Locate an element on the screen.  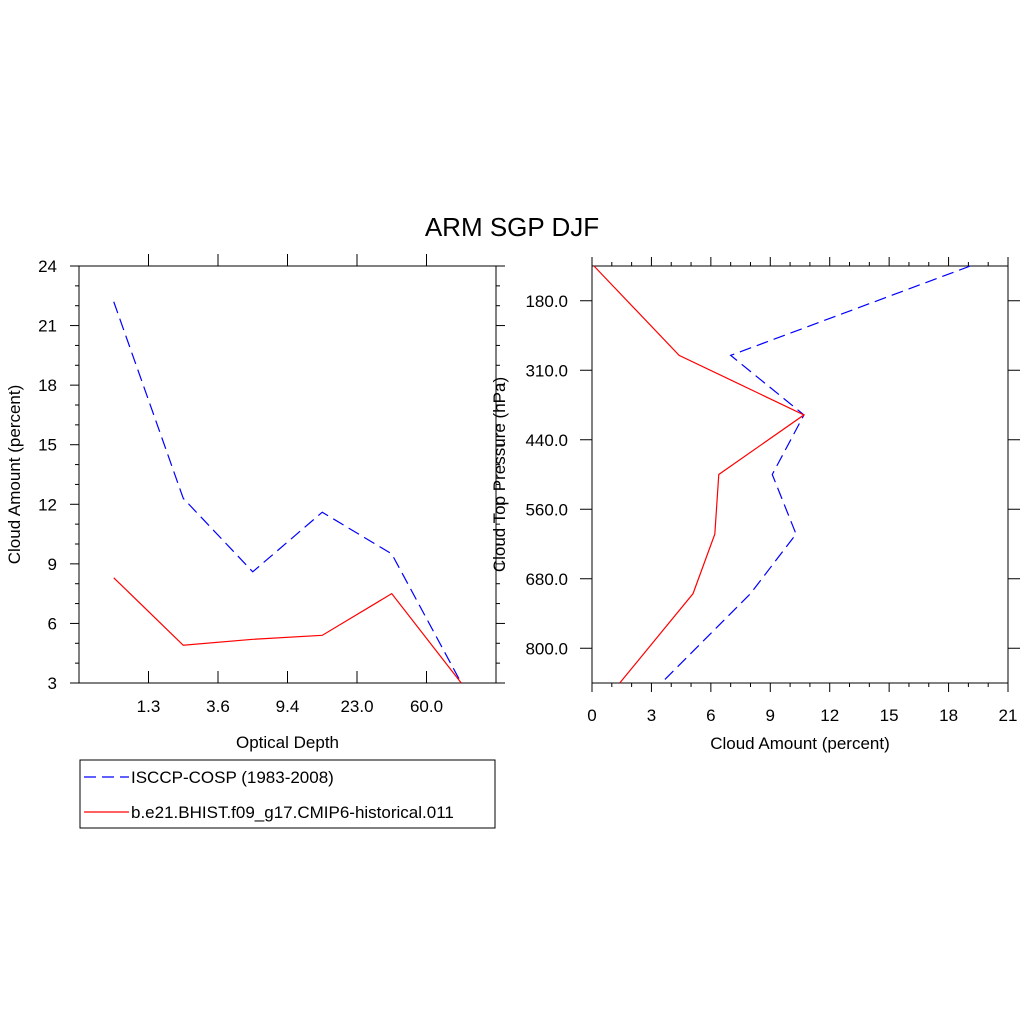
y-tick-label: 24 is located at coordinates (47, 266).